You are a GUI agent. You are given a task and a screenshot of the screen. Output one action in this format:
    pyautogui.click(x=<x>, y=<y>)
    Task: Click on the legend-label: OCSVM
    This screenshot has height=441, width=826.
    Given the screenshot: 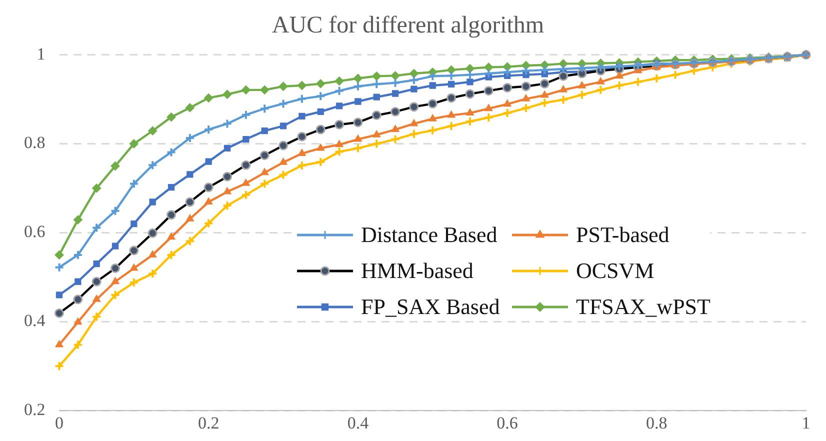 What is the action you would take?
    pyautogui.click(x=615, y=271)
    